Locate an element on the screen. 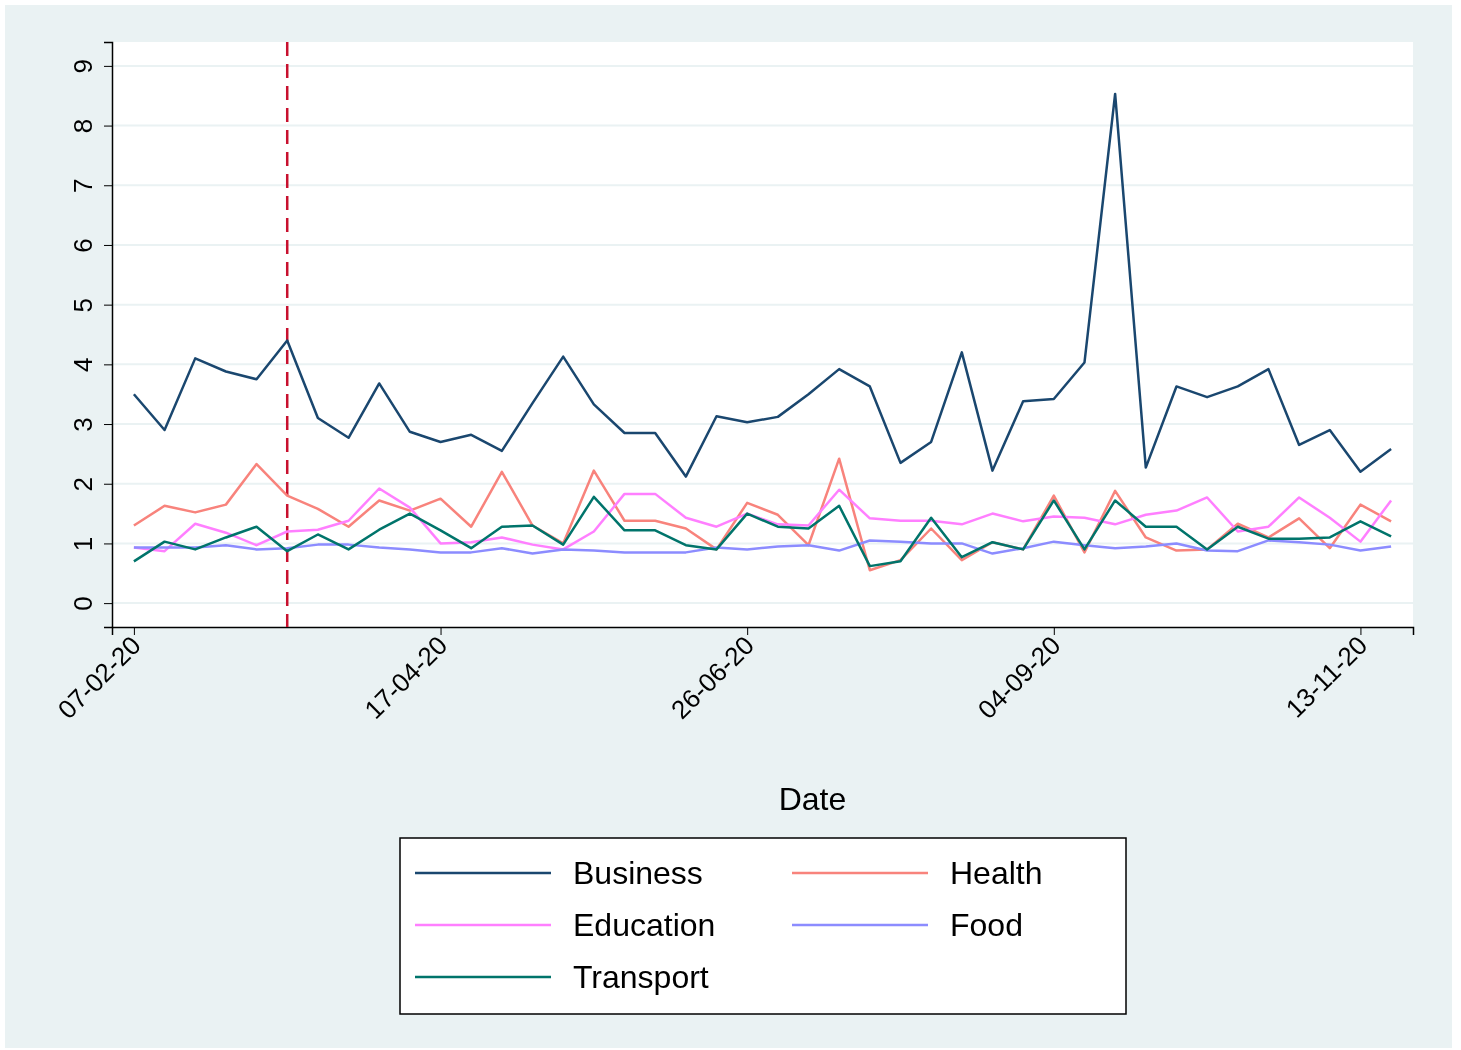 Image resolution: width=1461 pixels, height=1050 pixels. legend-label: Education is located at coordinates (644, 925).